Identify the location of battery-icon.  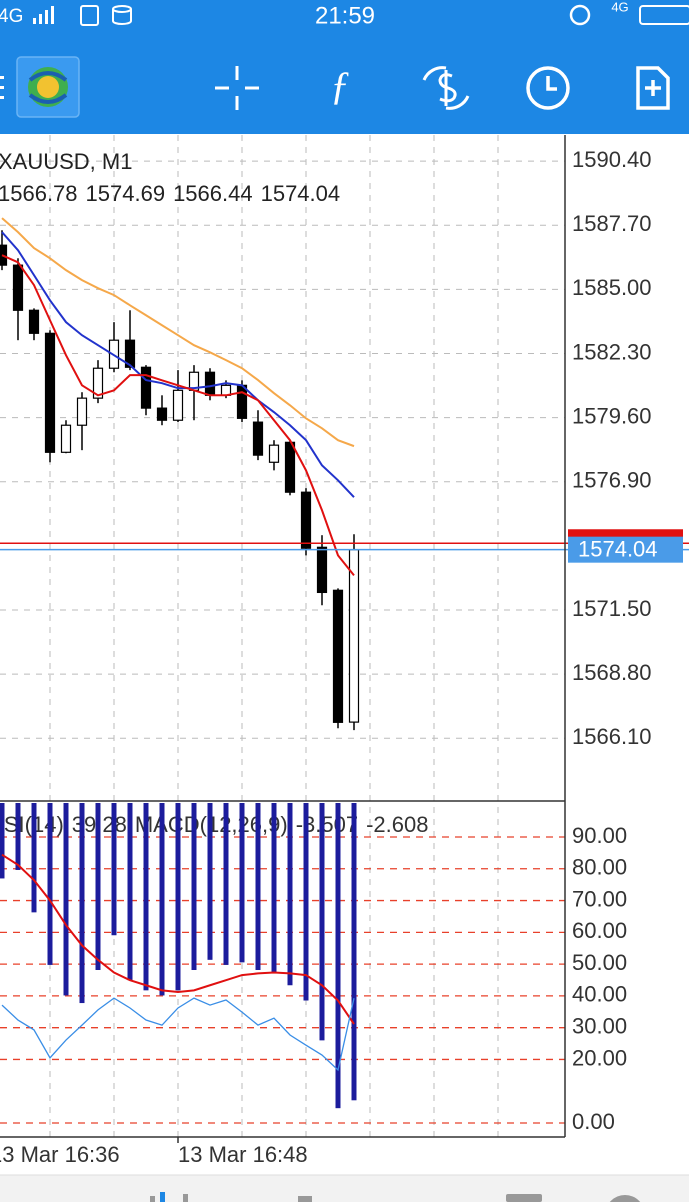
(664, 15).